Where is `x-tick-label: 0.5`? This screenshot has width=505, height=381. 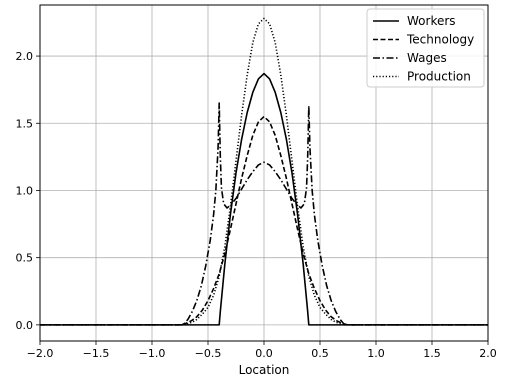 x-tick-label: 0.5 is located at coordinates (320, 353).